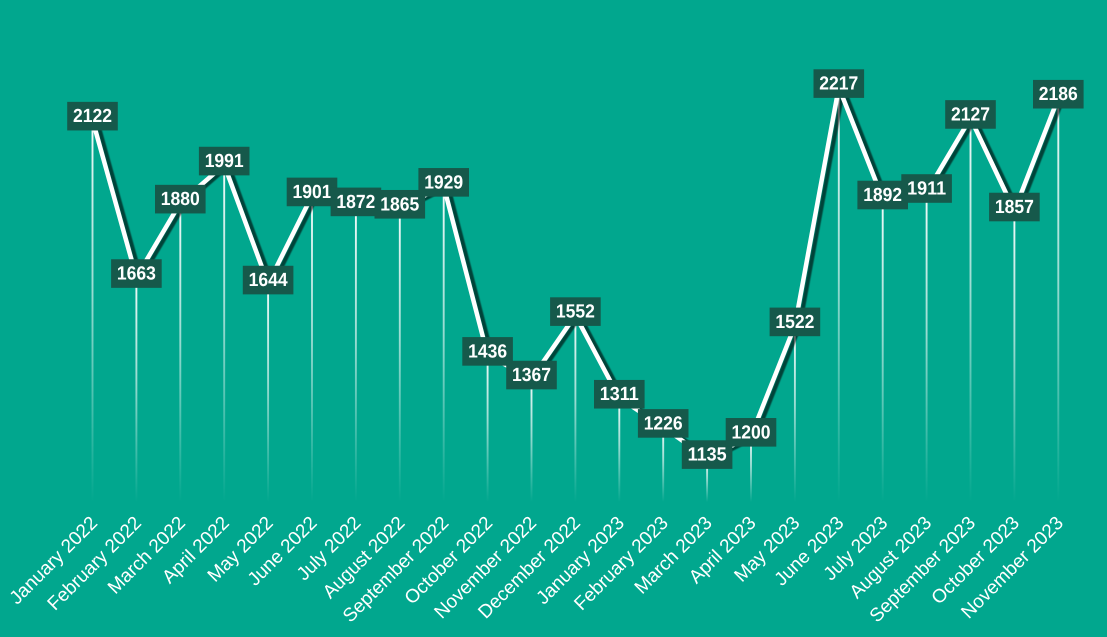 Image resolution: width=1107 pixels, height=637 pixels. I want to click on data-label: 1865, so click(400, 204).